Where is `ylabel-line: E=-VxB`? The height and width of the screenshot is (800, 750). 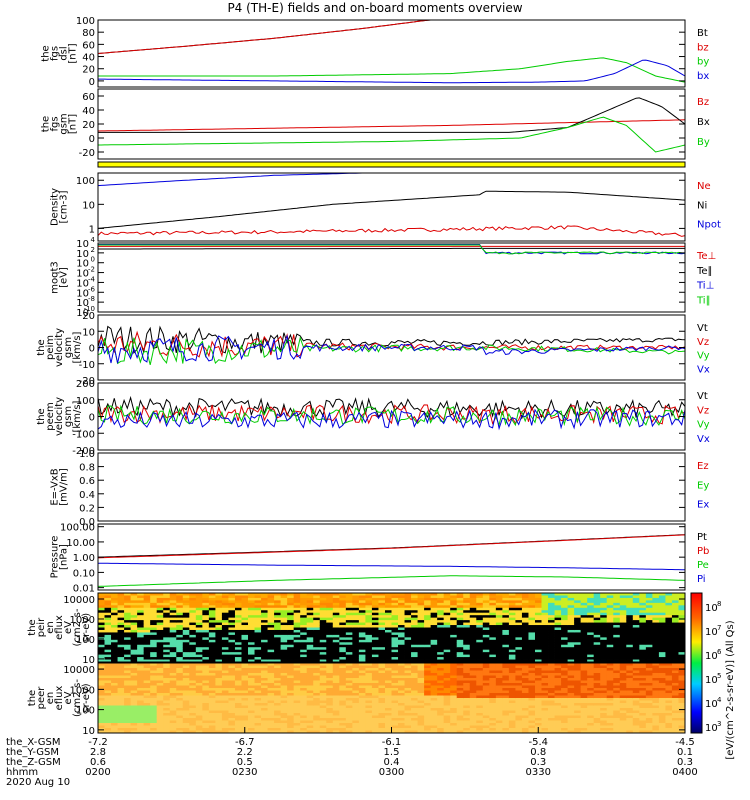 ylabel-line: E=-VxB is located at coordinates (55, 486).